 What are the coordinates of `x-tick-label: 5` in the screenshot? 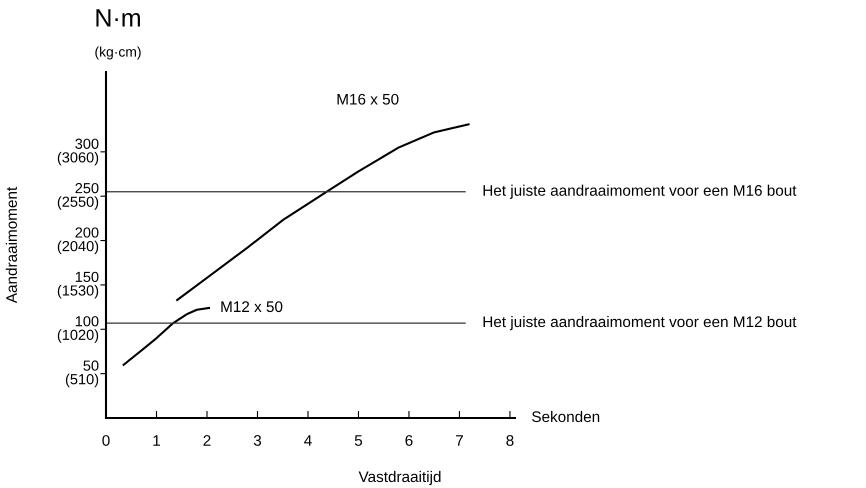 It's located at (358, 440).